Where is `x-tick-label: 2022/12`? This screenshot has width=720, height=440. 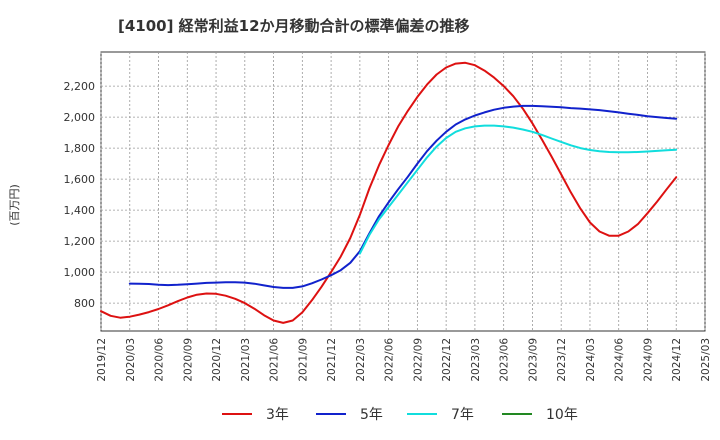
x-tick-label: 2022/12 is located at coordinates (447, 360).